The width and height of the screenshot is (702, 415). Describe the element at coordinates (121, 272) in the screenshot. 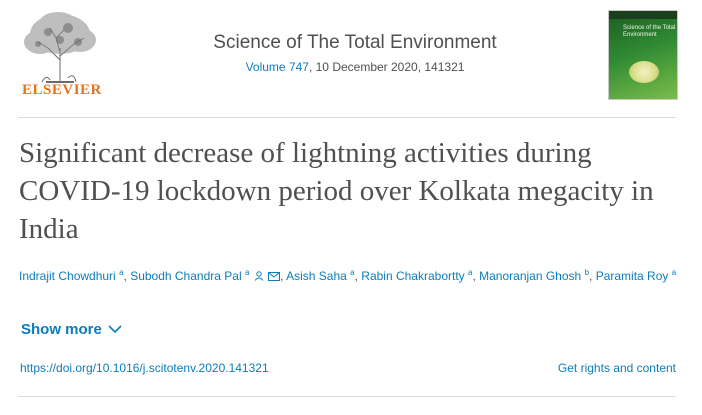

I see `author-affil-1: a` at that location.